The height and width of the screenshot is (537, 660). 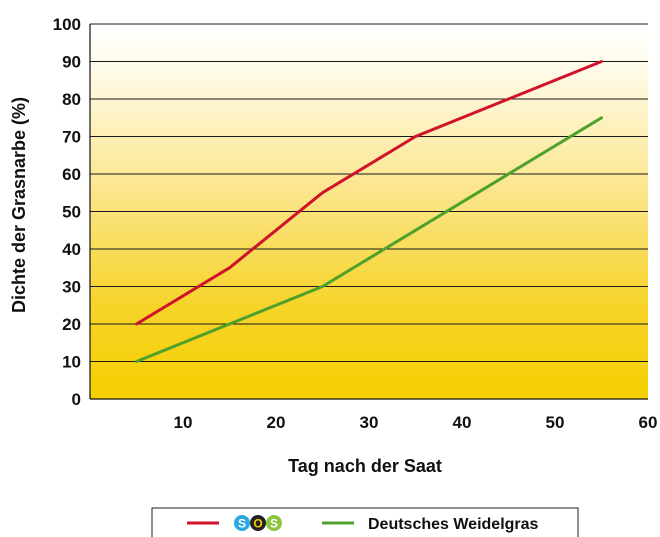 I want to click on y-tick-label-30: 30, so click(x=71, y=287).